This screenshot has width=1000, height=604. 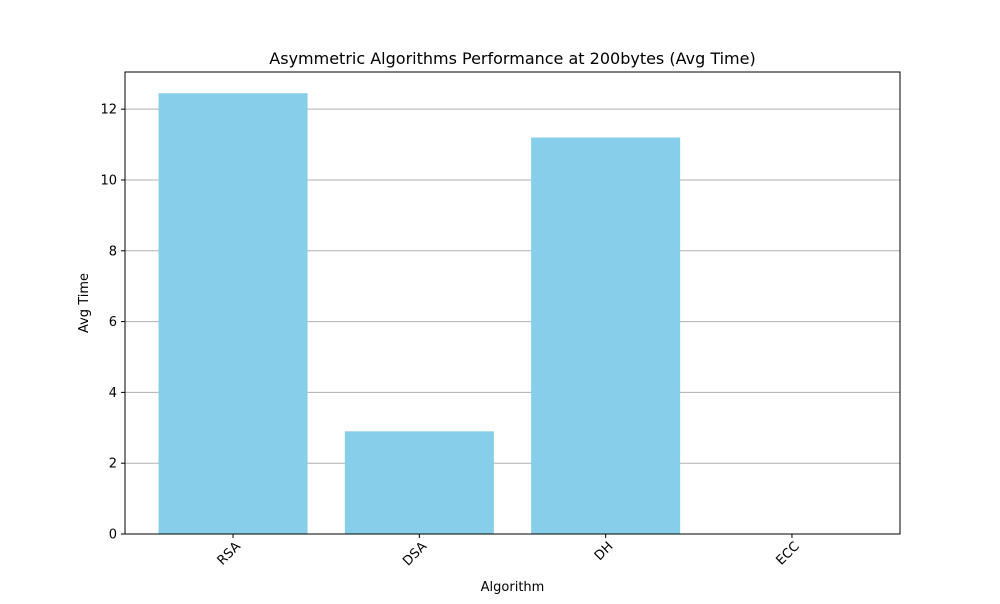 What do you see at coordinates (419, 482) in the screenshot?
I see `bar-dsa` at bounding box center [419, 482].